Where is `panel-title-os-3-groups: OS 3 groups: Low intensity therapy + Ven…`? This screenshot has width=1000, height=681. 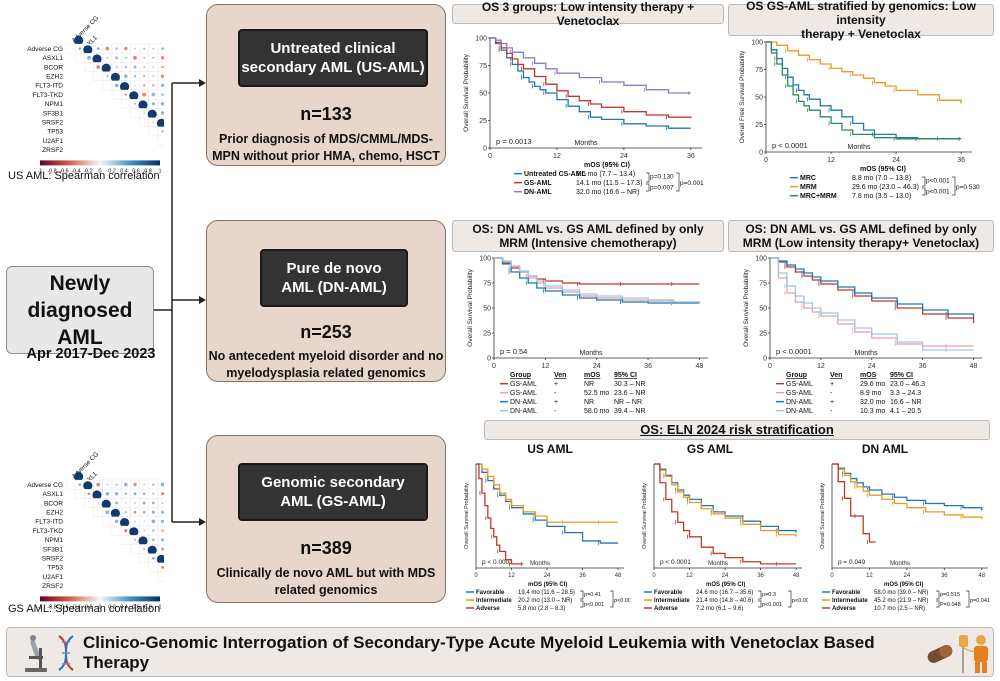 panel-title-os-3-groups: OS 3 groups: Low intensity therapy + Ven… is located at coordinates (588, 14).